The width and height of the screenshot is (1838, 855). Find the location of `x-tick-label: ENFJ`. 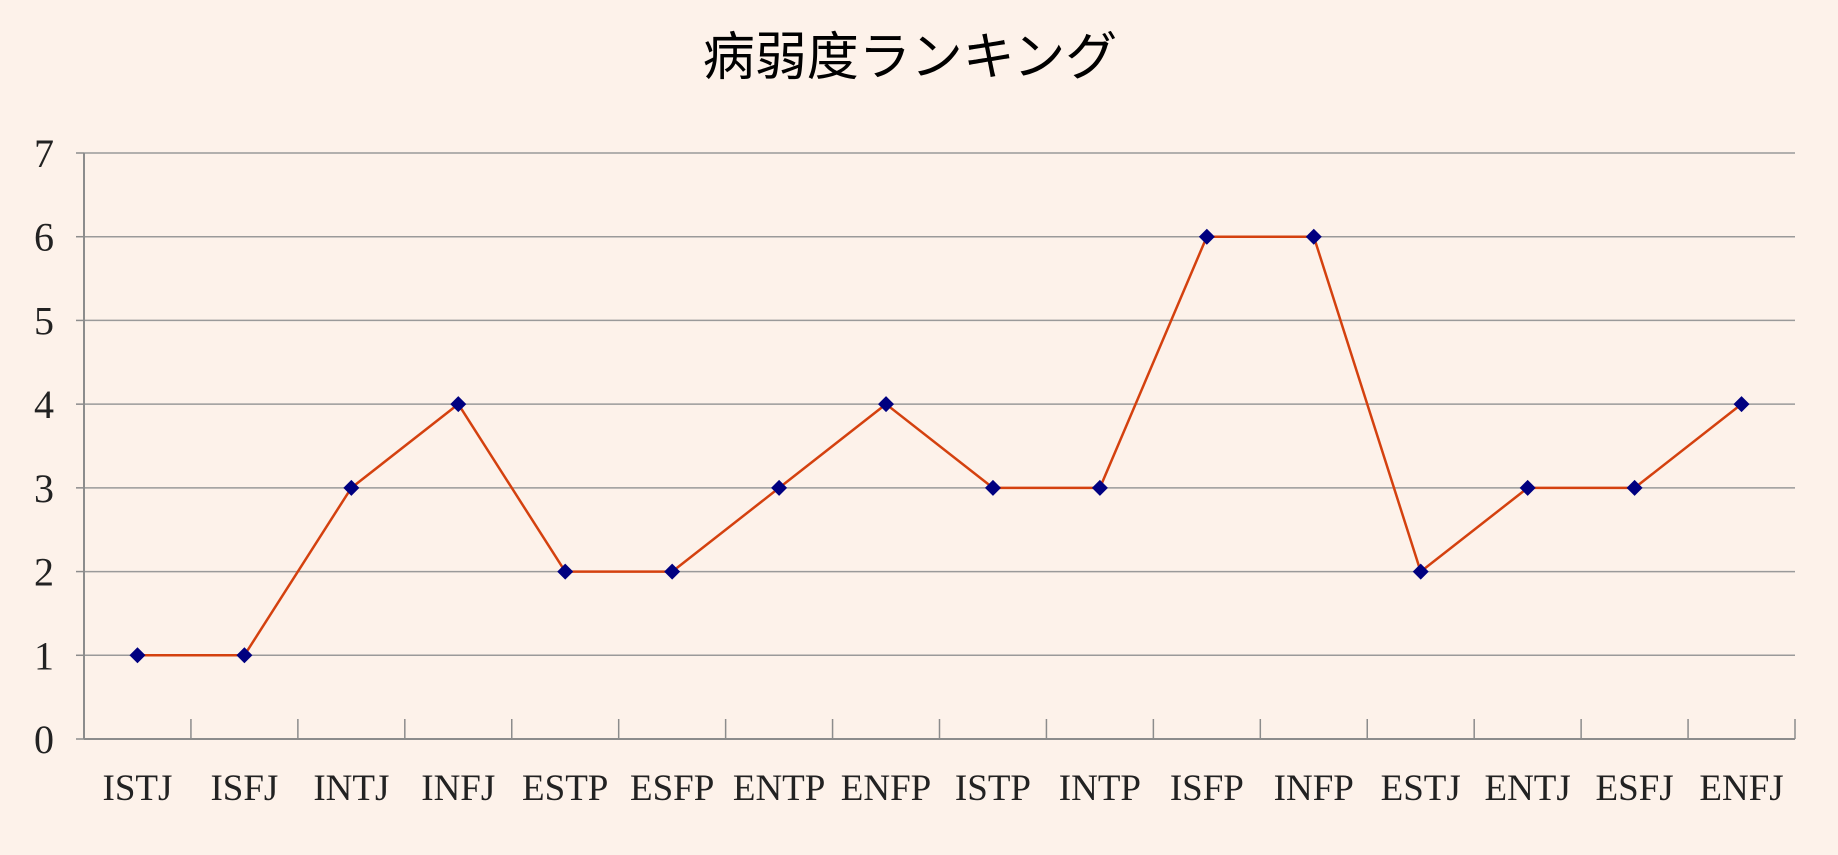

x-tick-label: ENFJ is located at coordinates (1741, 788).